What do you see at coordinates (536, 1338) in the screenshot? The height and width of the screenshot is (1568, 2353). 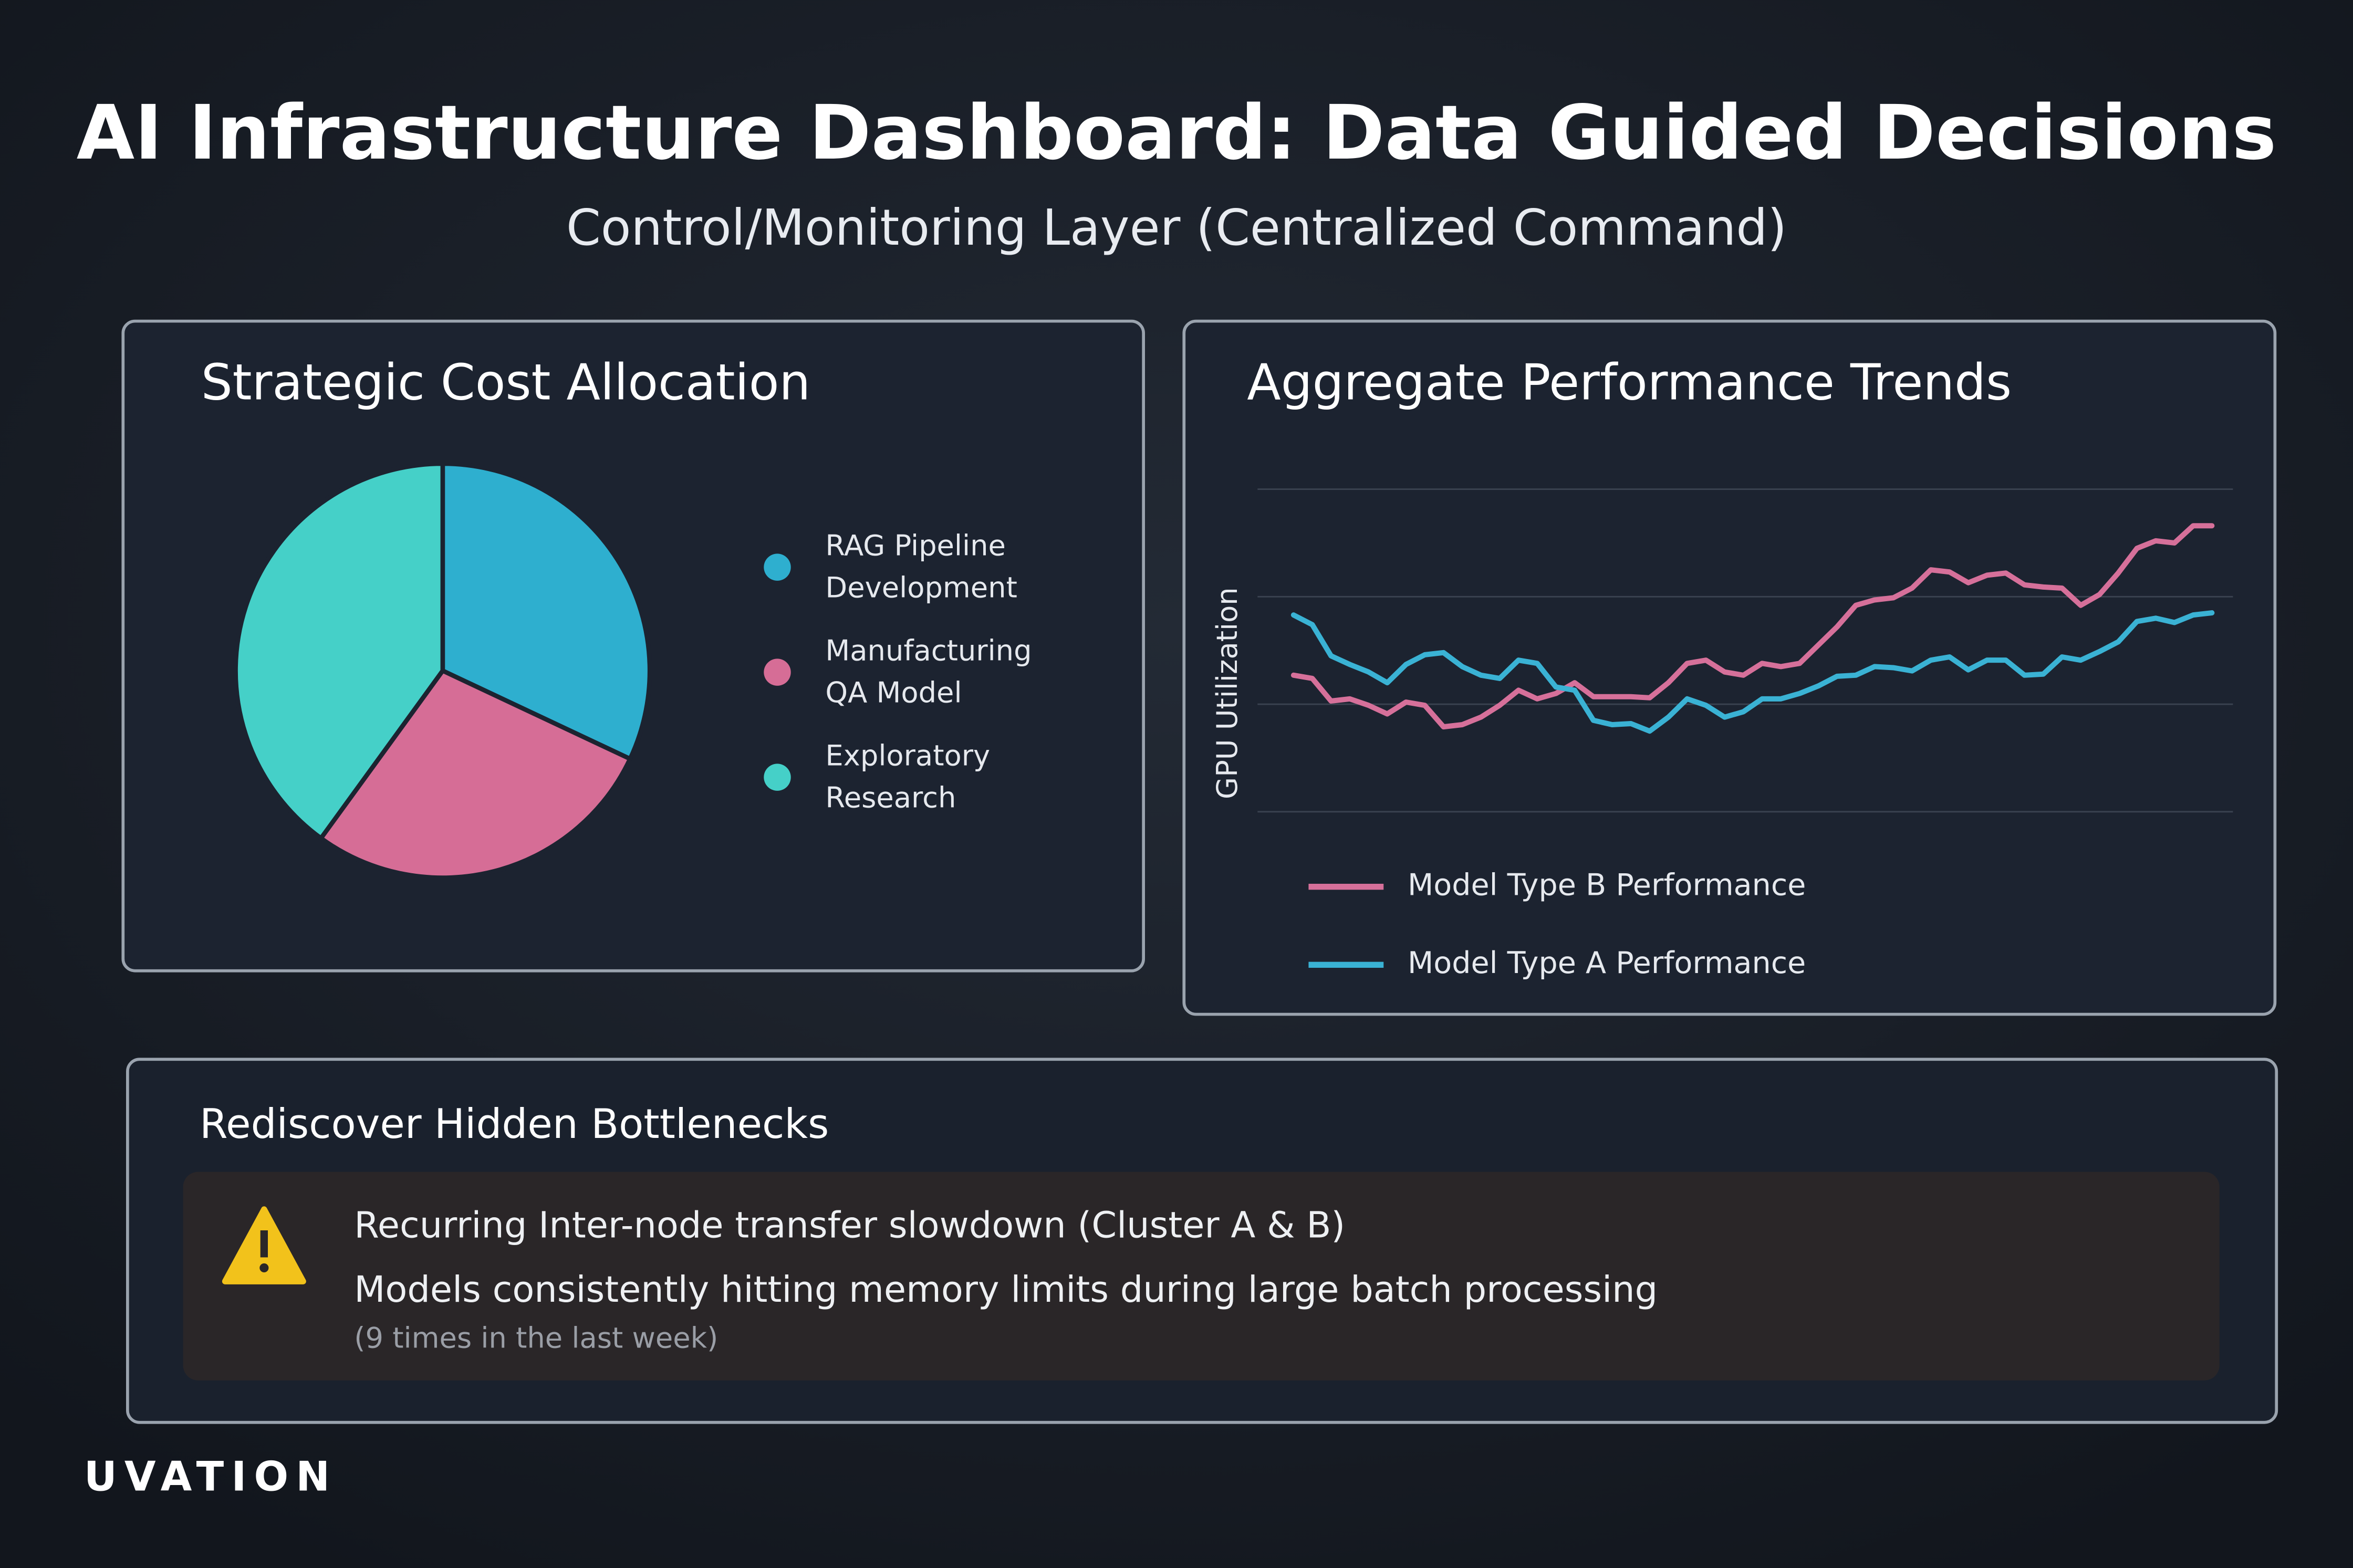 I see `alert-note: (9 times in the last week)` at bounding box center [536, 1338].